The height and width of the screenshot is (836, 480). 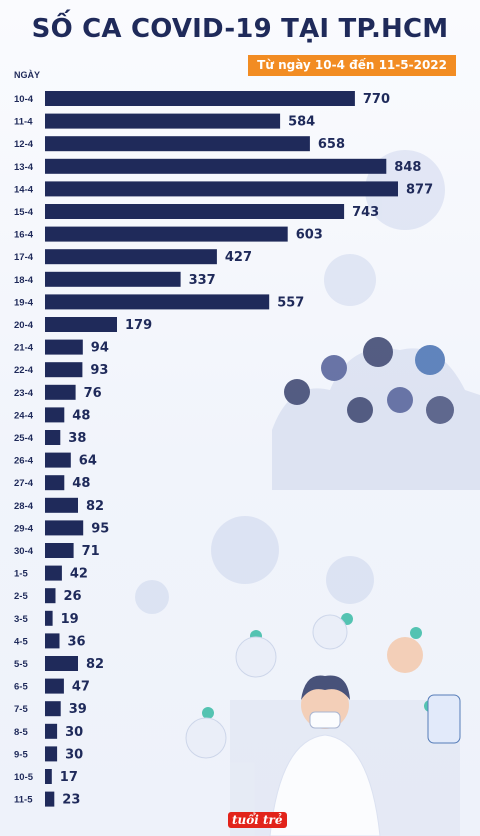 What do you see at coordinates (88, 461) in the screenshot?
I see `value-label: 64` at bounding box center [88, 461].